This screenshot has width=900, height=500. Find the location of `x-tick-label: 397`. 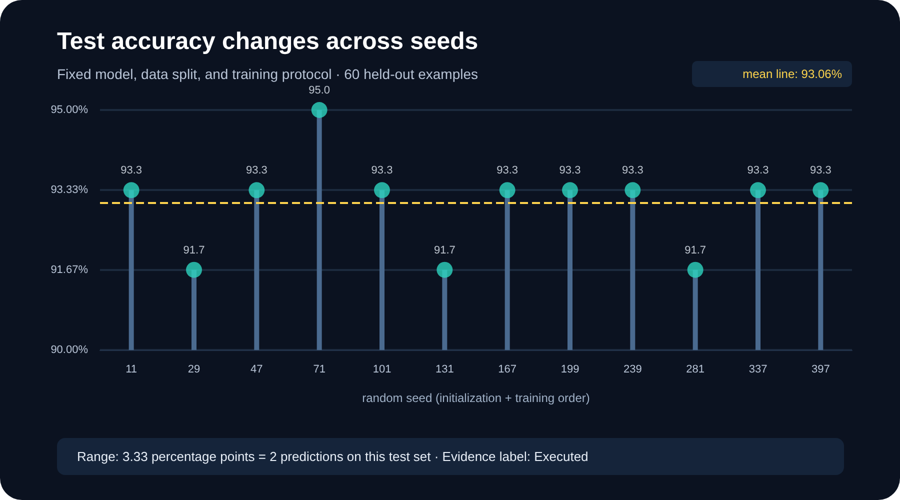

x-tick-label: 397 is located at coordinates (820, 370).